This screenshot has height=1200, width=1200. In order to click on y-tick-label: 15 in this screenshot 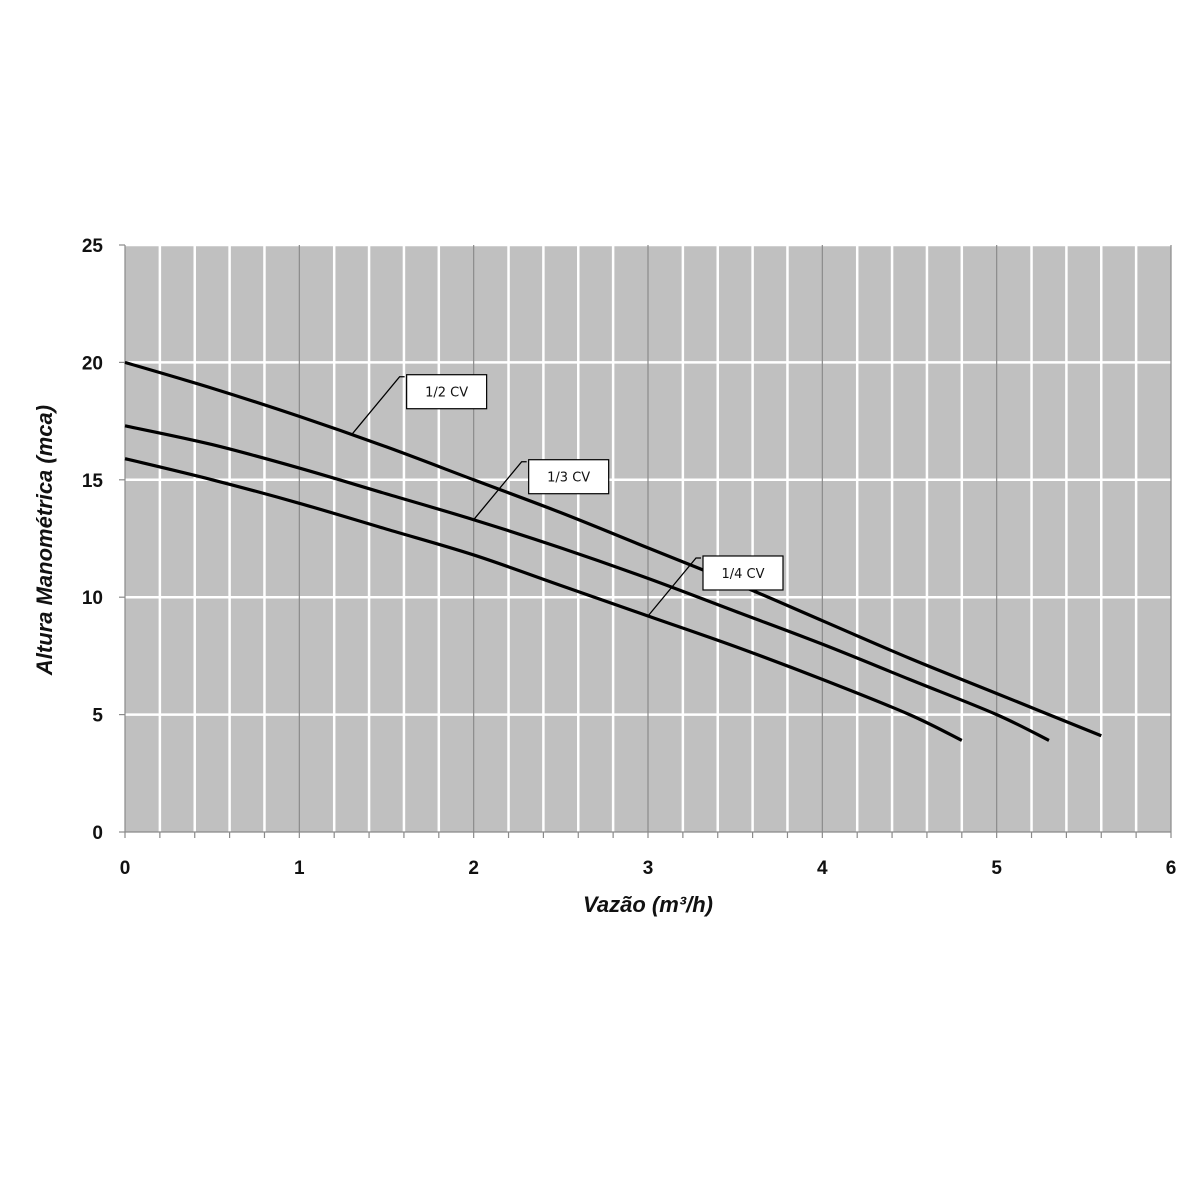, I will do `click(93, 481)`.